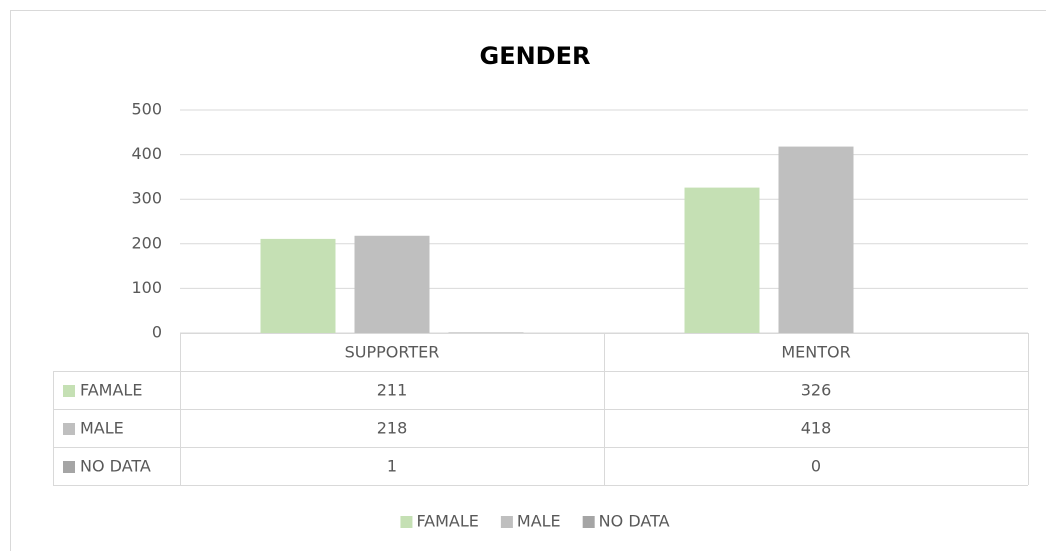 Image resolution: width=1046 pixels, height=551 pixels. What do you see at coordinates (146, 198) in the screenshot?
I see `y-tick-label: 300` at bounding box center [146, 198].